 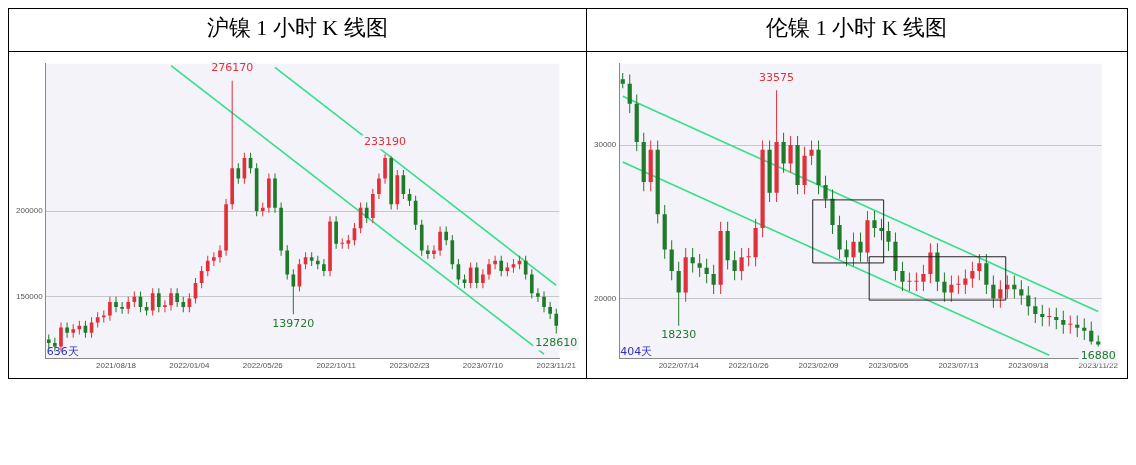 What do you see at coordinates (888, 366) in the screenshot?
I see `x-tick-label: 2023/05/05` at bounding box center [888, 366].